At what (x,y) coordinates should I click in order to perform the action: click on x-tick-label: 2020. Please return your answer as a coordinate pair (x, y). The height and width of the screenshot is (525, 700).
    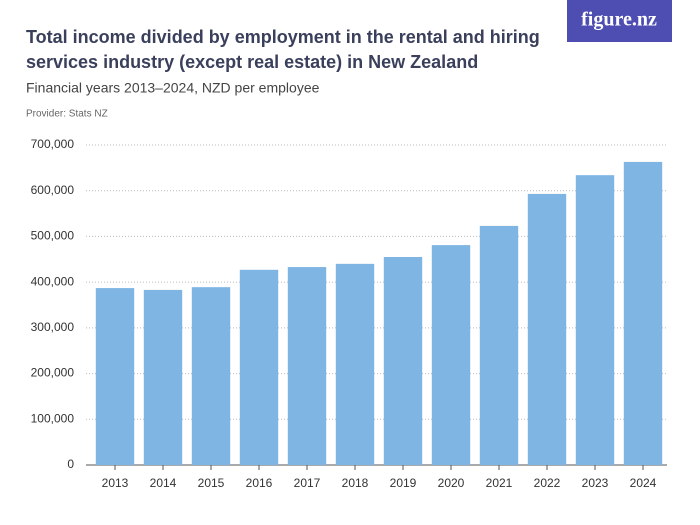
    Looking at the image, I should click on (451, 483).